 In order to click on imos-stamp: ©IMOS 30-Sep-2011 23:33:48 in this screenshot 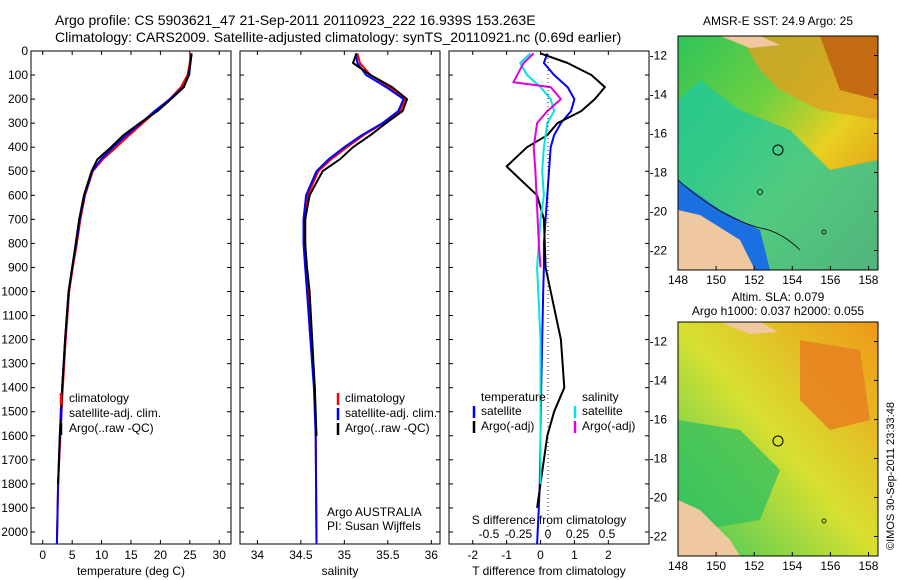, I will do `click(891, 476)`.